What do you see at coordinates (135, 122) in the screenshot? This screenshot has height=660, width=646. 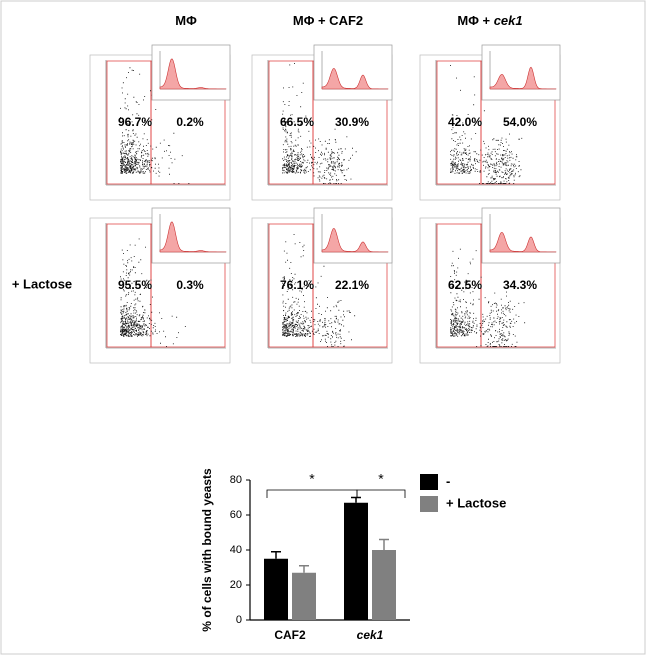 I see `gate-percentage: 96.7%` at bounding box center [135, 122].